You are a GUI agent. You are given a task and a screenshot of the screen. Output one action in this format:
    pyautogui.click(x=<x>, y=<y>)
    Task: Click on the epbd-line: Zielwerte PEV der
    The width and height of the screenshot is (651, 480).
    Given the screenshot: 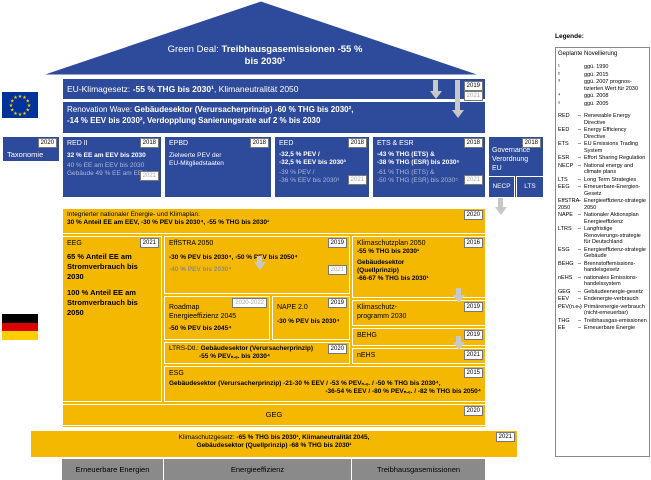 What is the action you would take?
    pyautogui.click(x=195, y=155)
    